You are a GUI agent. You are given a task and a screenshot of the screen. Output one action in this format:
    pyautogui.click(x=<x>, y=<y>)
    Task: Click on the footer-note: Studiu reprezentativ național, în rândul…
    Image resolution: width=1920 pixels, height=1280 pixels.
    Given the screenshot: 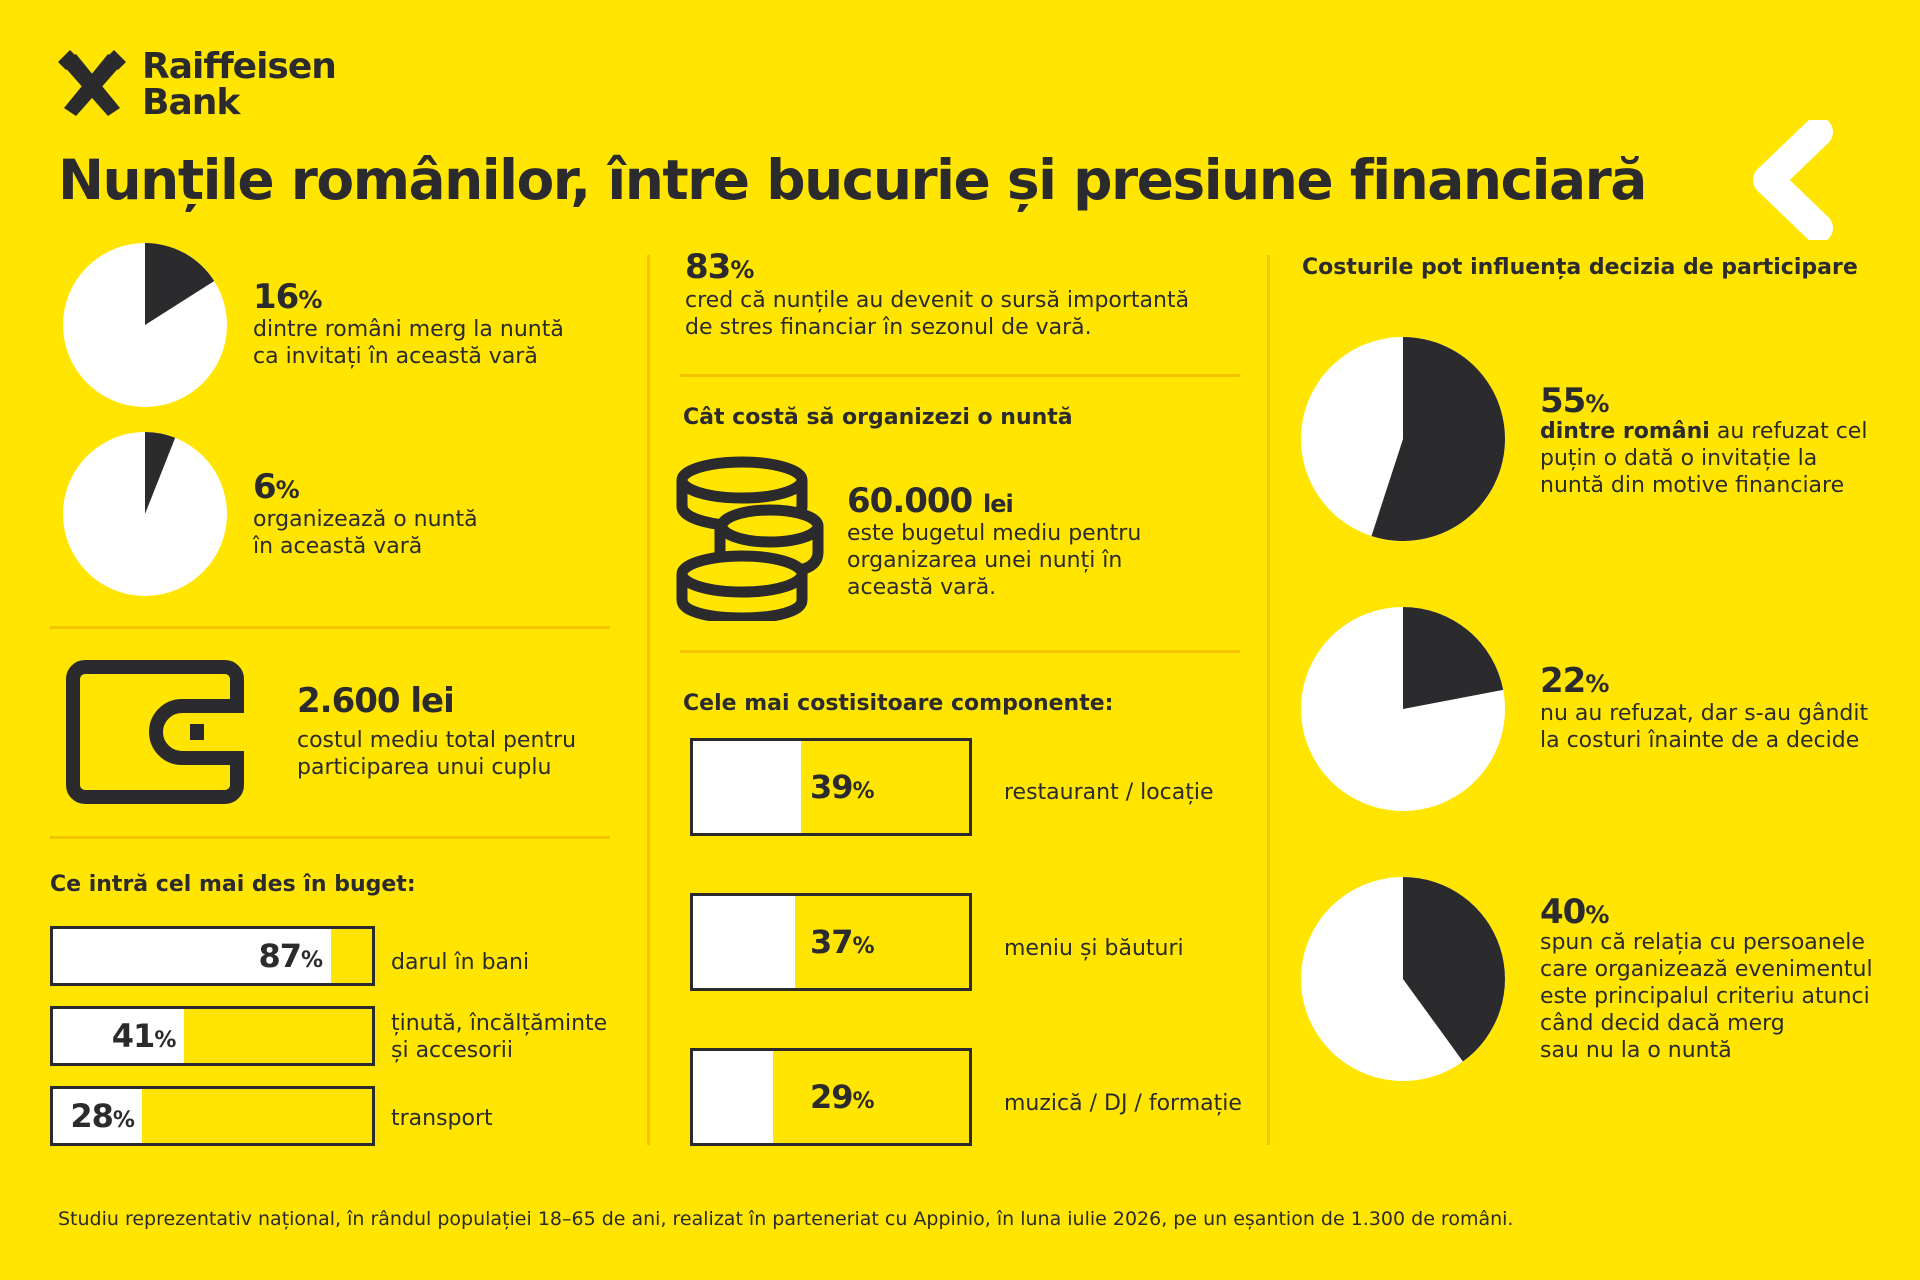 What is the action you would take?
    pyautogui.click(x=786, y=1219)
    